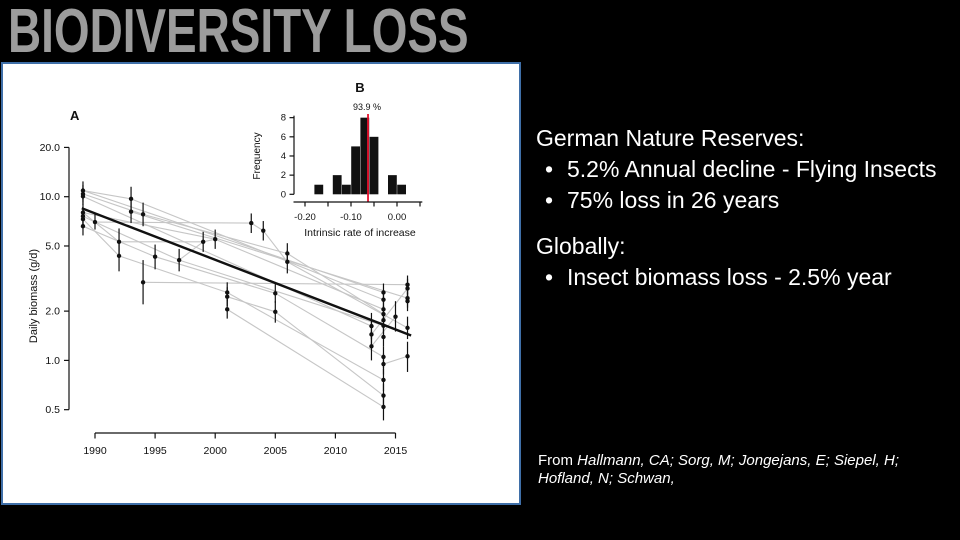  What do you see at coordinates (50, 148) in the screenshot?
I see `svg-text: 20.0` at bounding box center [50, 148].